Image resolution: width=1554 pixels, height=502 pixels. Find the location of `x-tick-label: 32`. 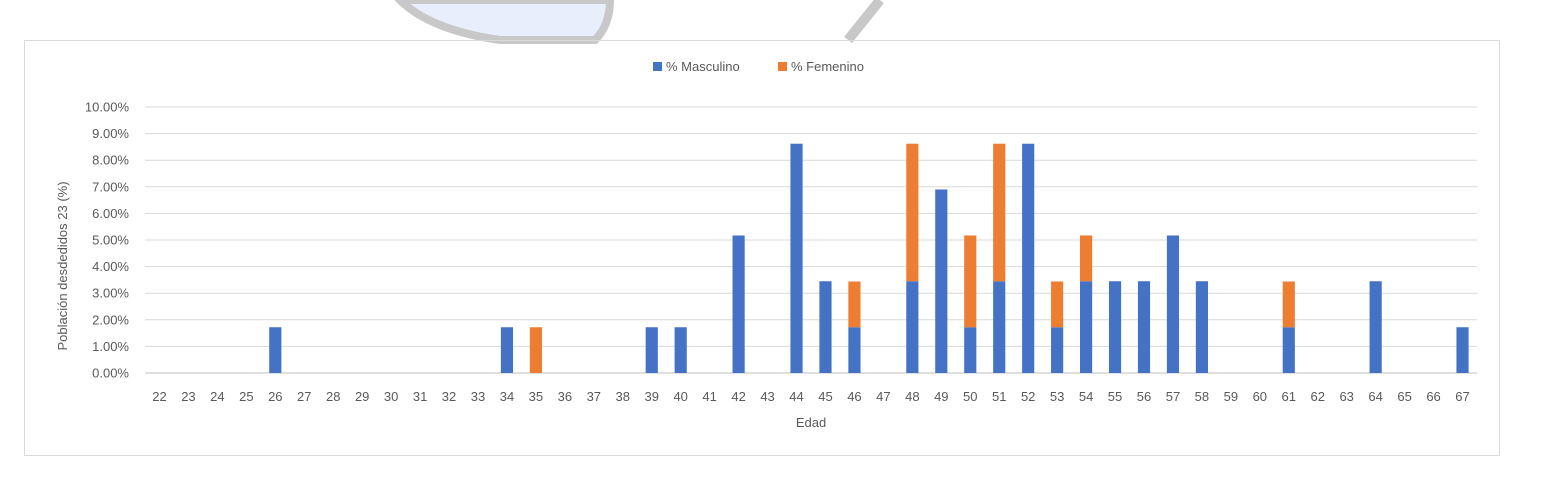

x-tick-label: 32 is located at coordinates (449, 396).